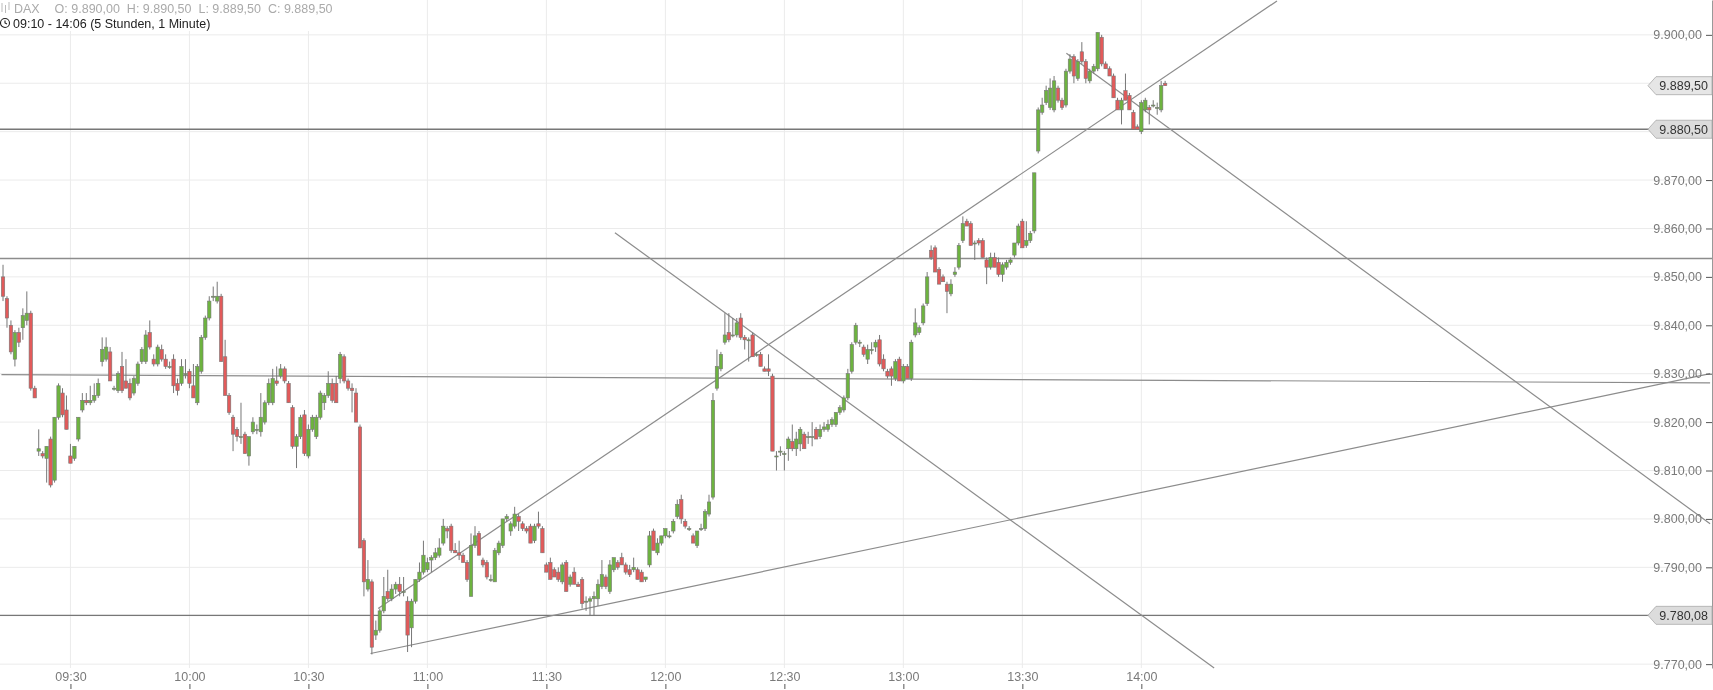 Image resolution: width=1713 pixels, height=690 pixels. What do you see at coordinates (1678, 471) in the screenshot?
I see `y-tick-label: 9.810,00` at bounding box center [1678, 471].